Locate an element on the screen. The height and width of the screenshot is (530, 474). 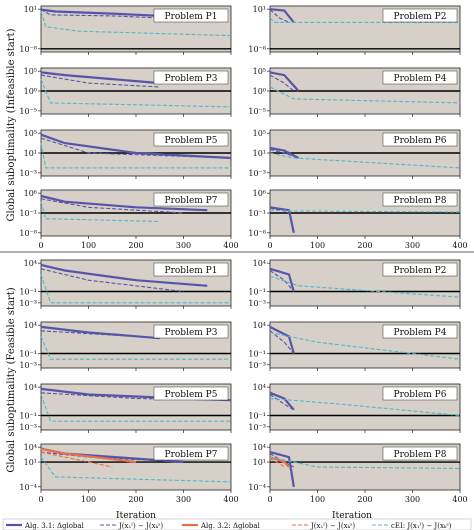
legend-label-1: Alg. 3.1: Δglobal is located at coordinates (54, 526).